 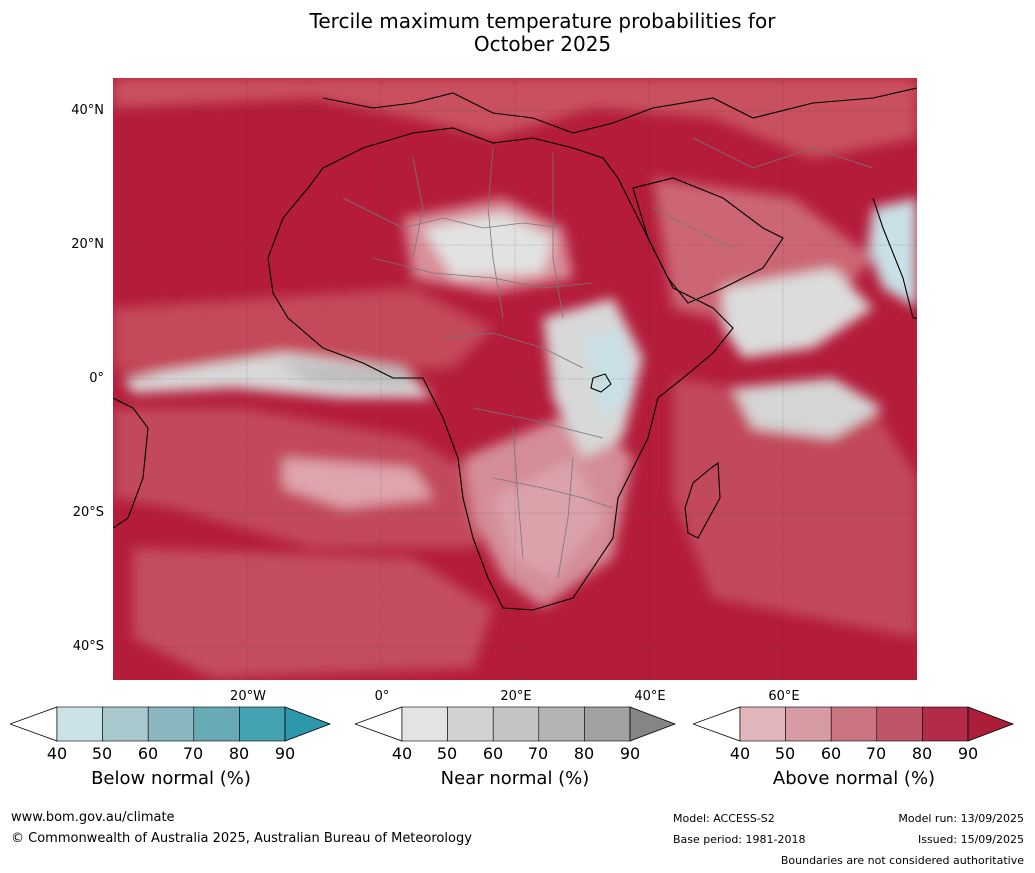 What do you see at coordinates (171, 778) in the screenshot?
I see `below-normal-label: Below normal (%)` at bounding box center [171, 778].